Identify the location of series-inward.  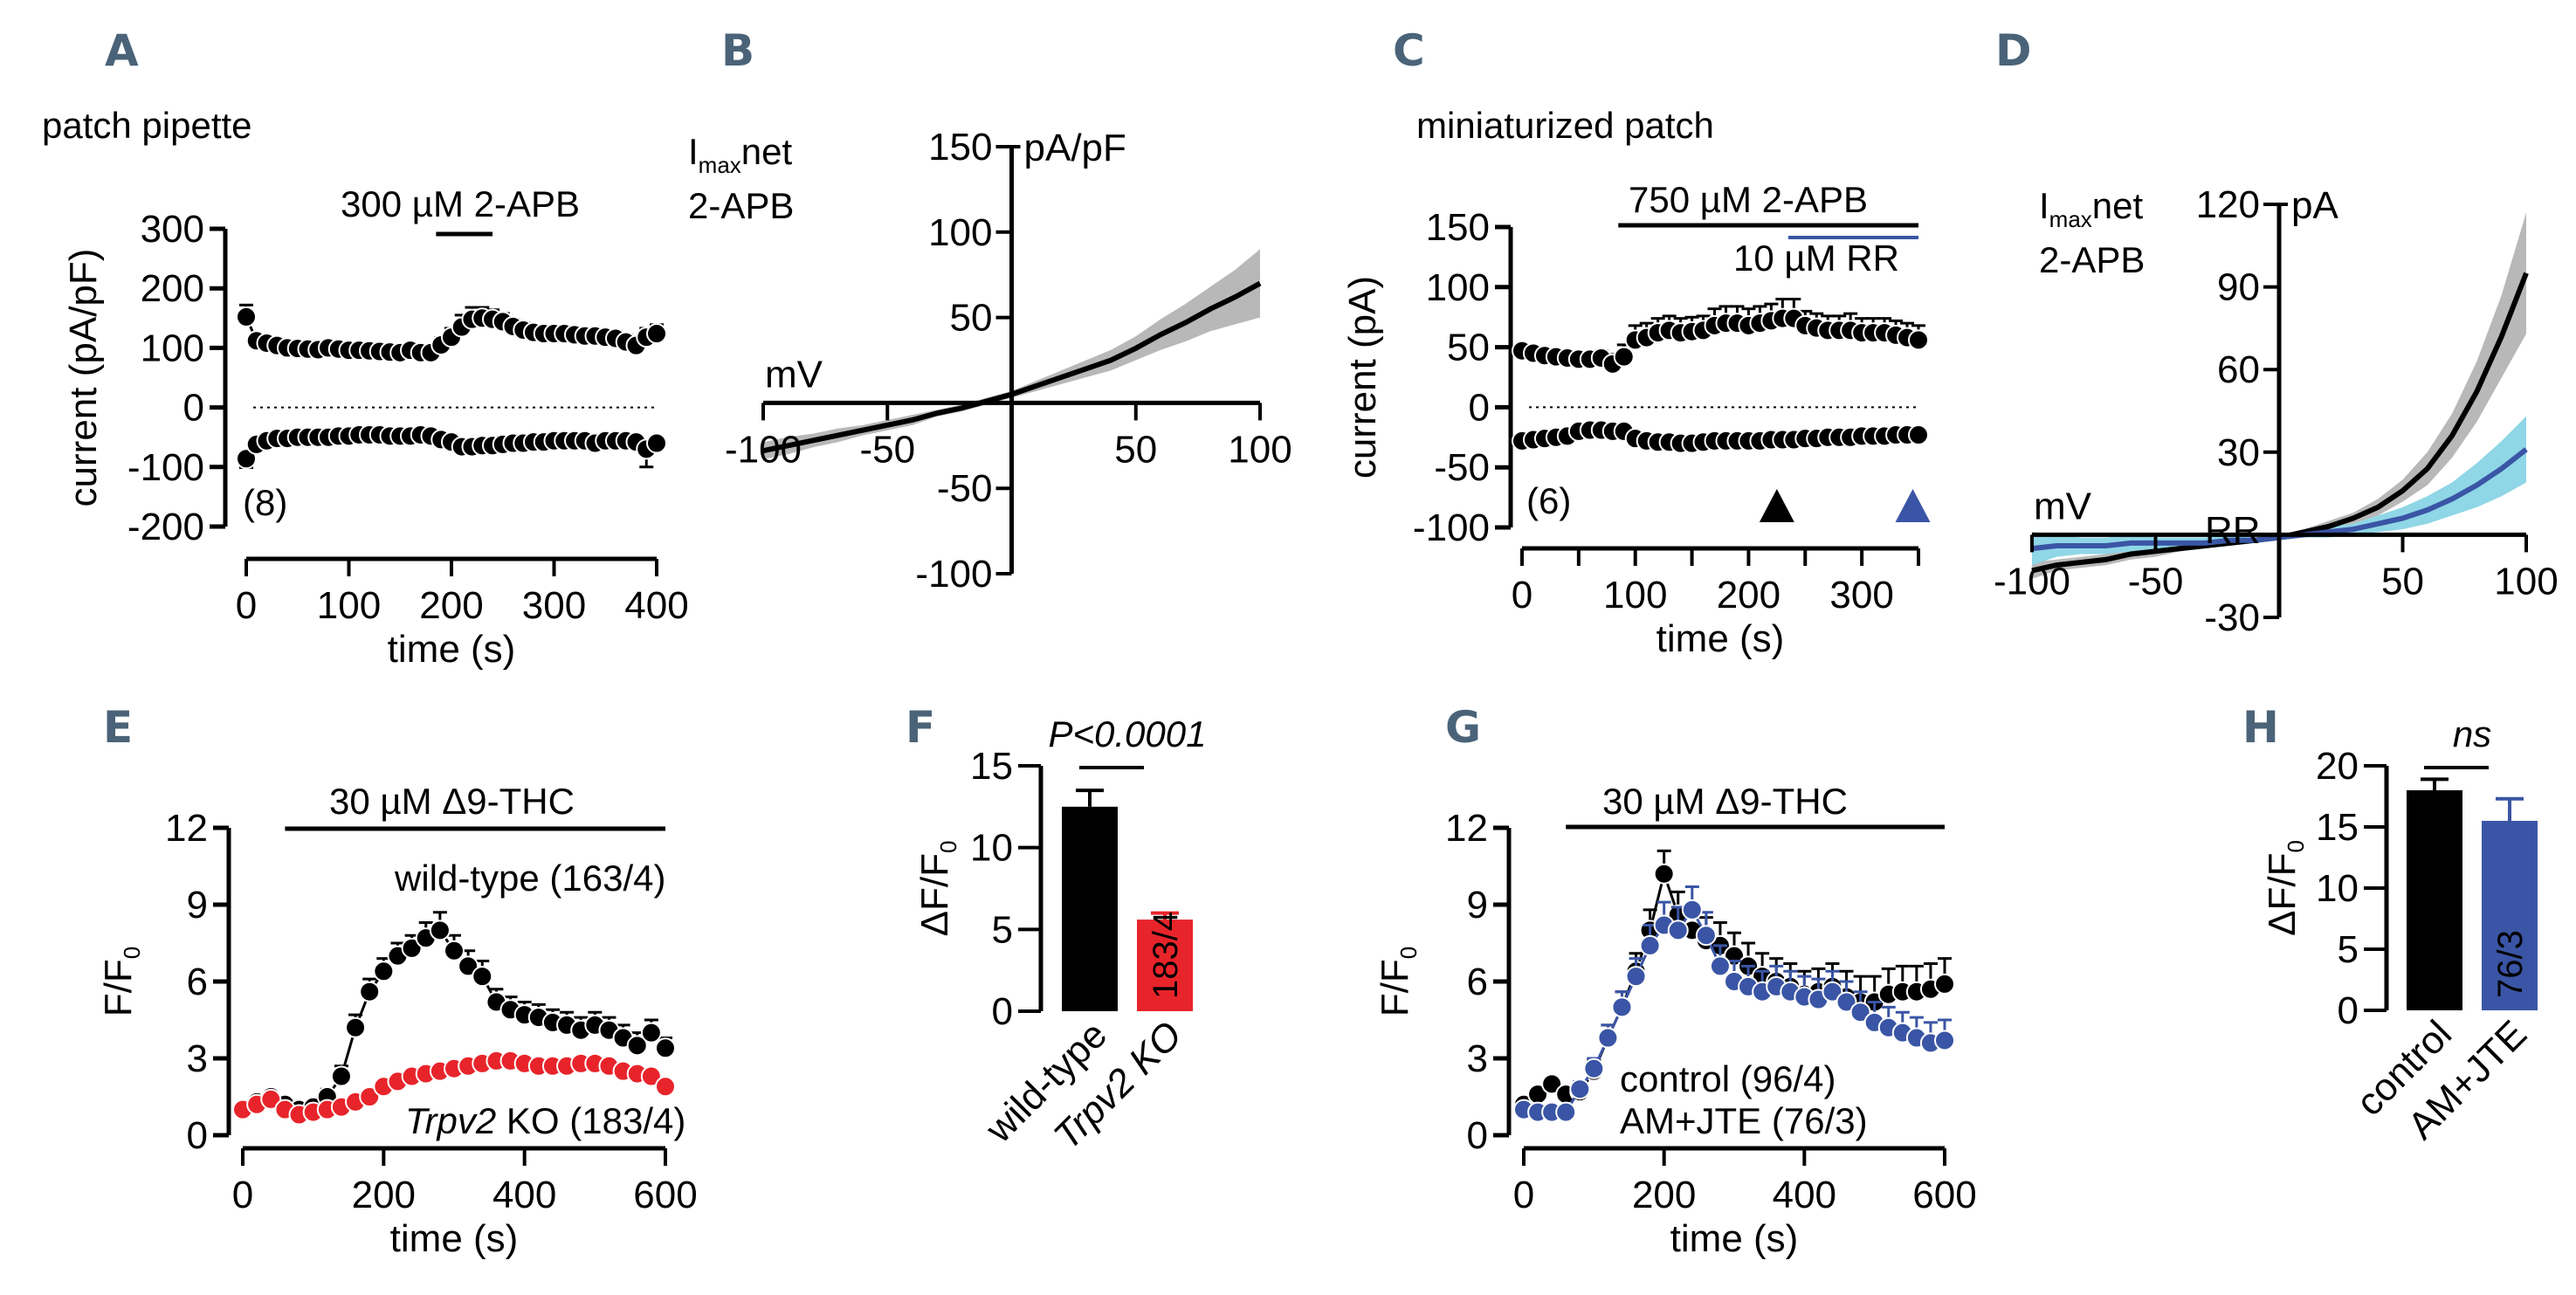
(1720, 436).